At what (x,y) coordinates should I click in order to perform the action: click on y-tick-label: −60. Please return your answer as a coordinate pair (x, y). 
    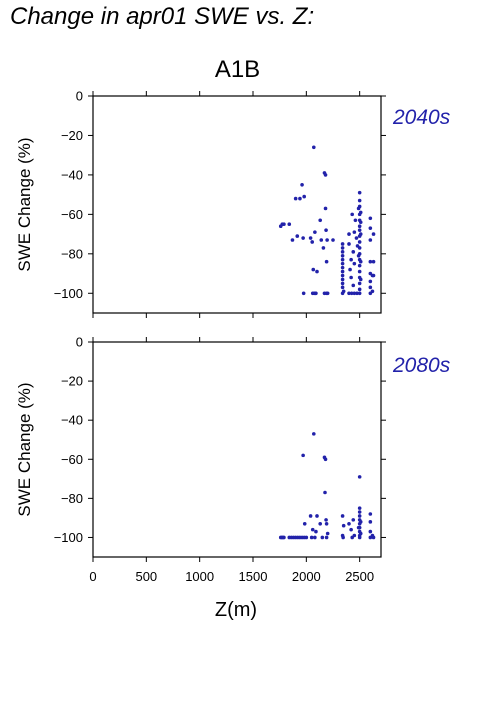
    Looking at the image, I should click on (72, 459).